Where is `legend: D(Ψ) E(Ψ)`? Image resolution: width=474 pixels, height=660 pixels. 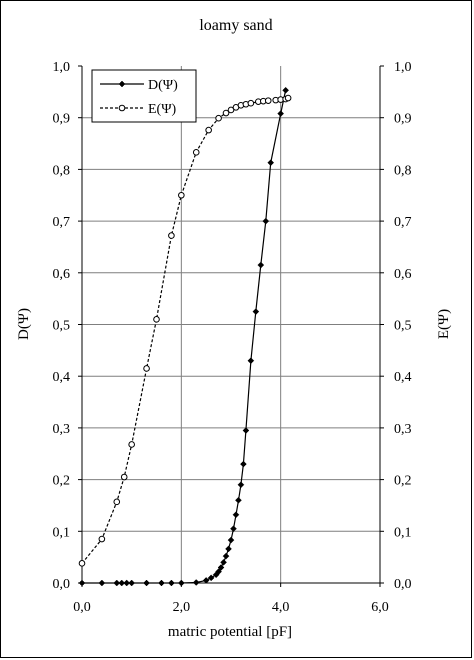 legend: D(Ψ) E(Ψ) is located at coordinates (144, 96).